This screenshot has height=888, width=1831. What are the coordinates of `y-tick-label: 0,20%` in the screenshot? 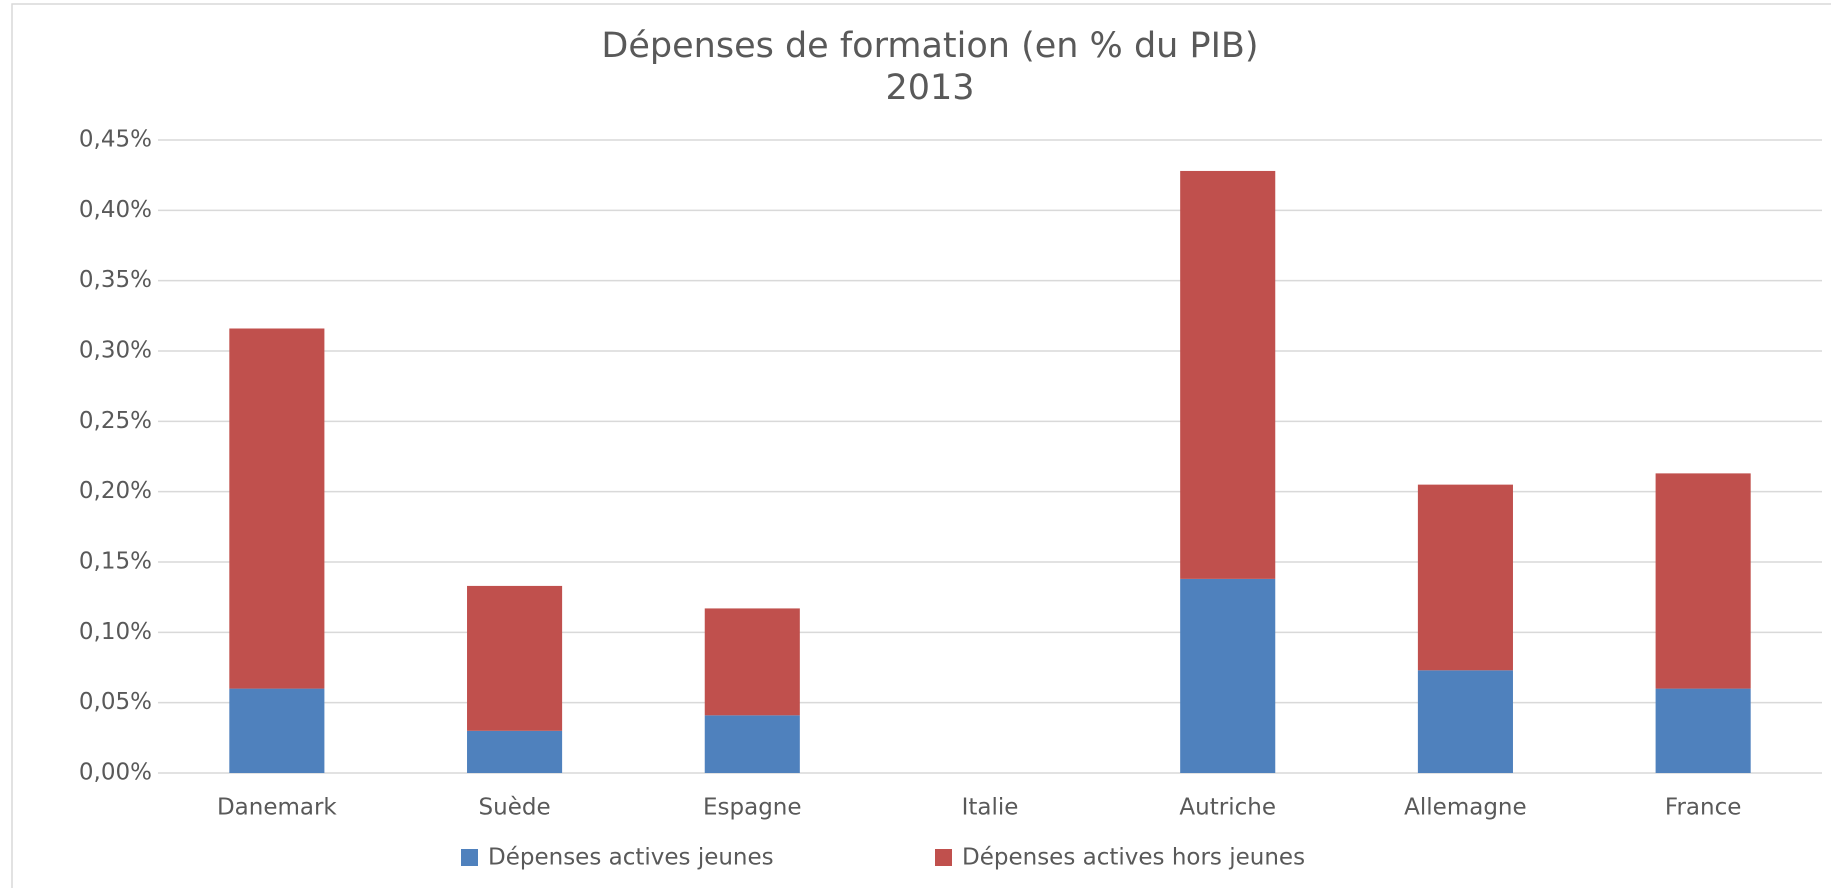 It's located at (115, 491).